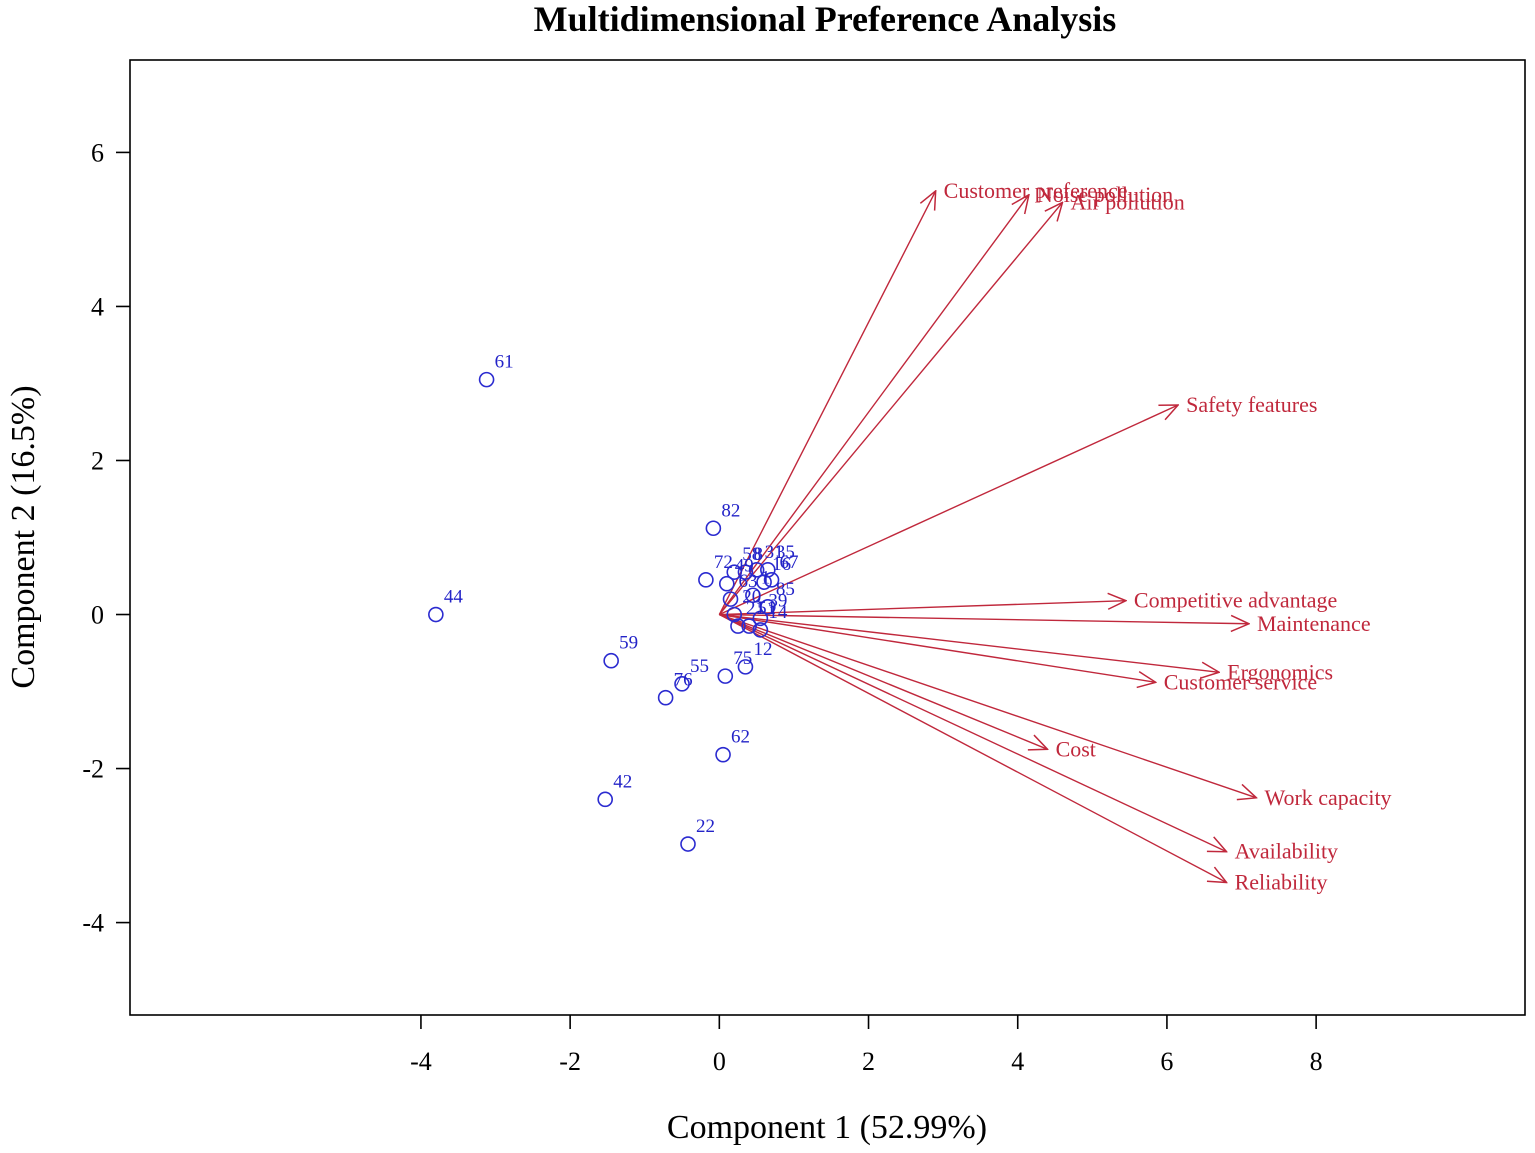 This screenshot has height=1153, width=1535. Describe the element at coordinates (97, 306) in the screenshot. I see `y-tick-label: 4` at that location.